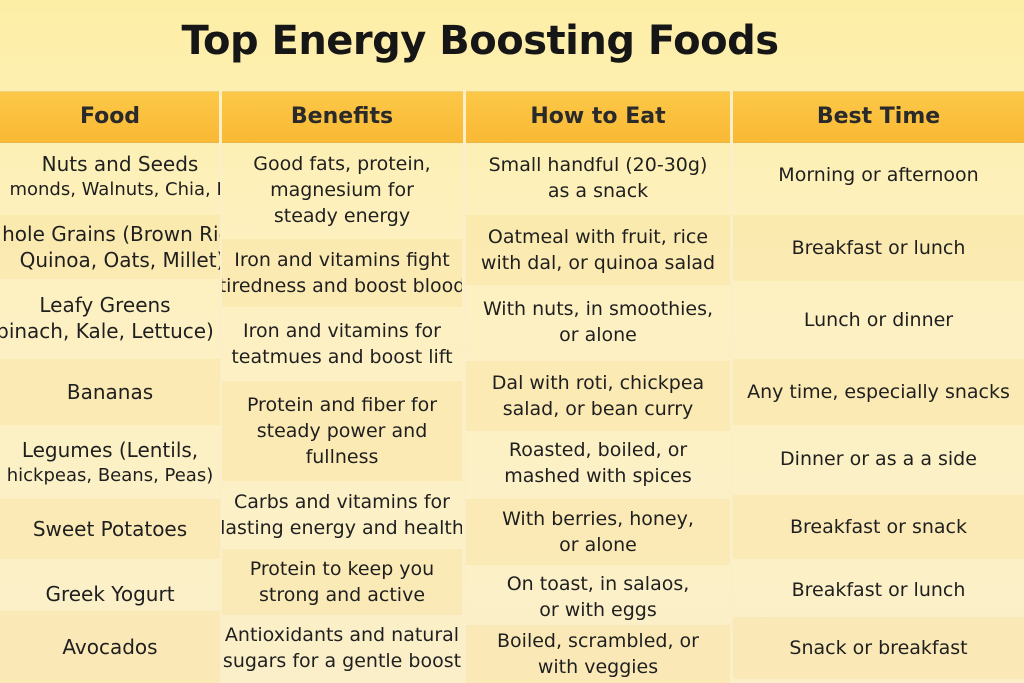 Image resolution: width=1024 pixels, height=683 pixels. What do you see at coordinates (598, 116) in the screenshot?
I see `column-header-how-to-eat: How to Eat` at bounding box center [598, 116].